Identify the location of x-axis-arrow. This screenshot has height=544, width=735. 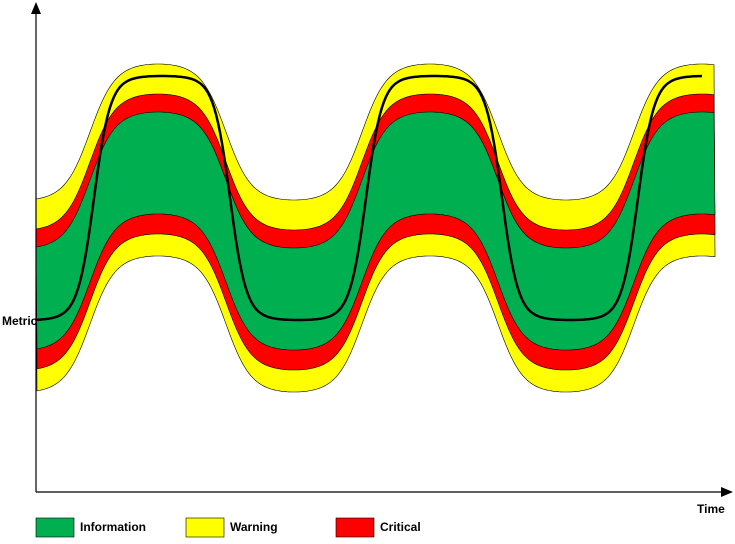
(727, 492).